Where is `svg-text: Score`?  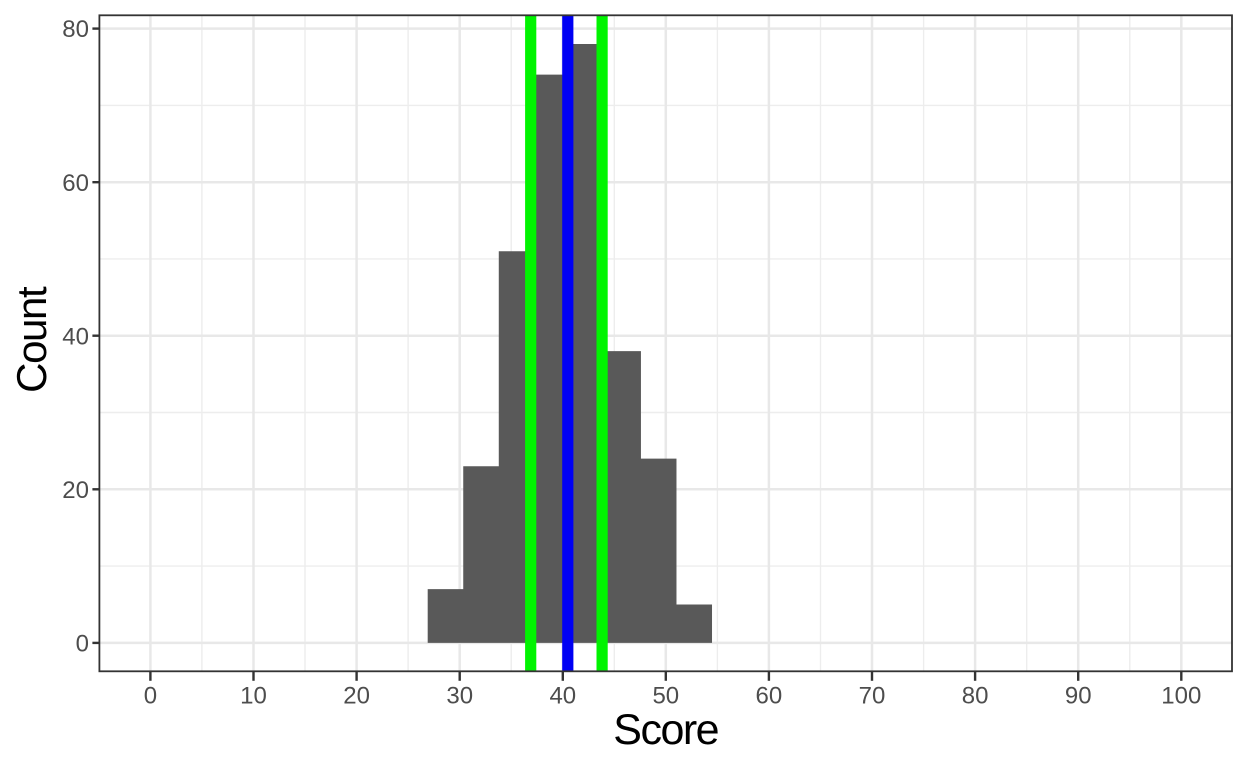 svg-text: Score is located at coordinates (665, 730).